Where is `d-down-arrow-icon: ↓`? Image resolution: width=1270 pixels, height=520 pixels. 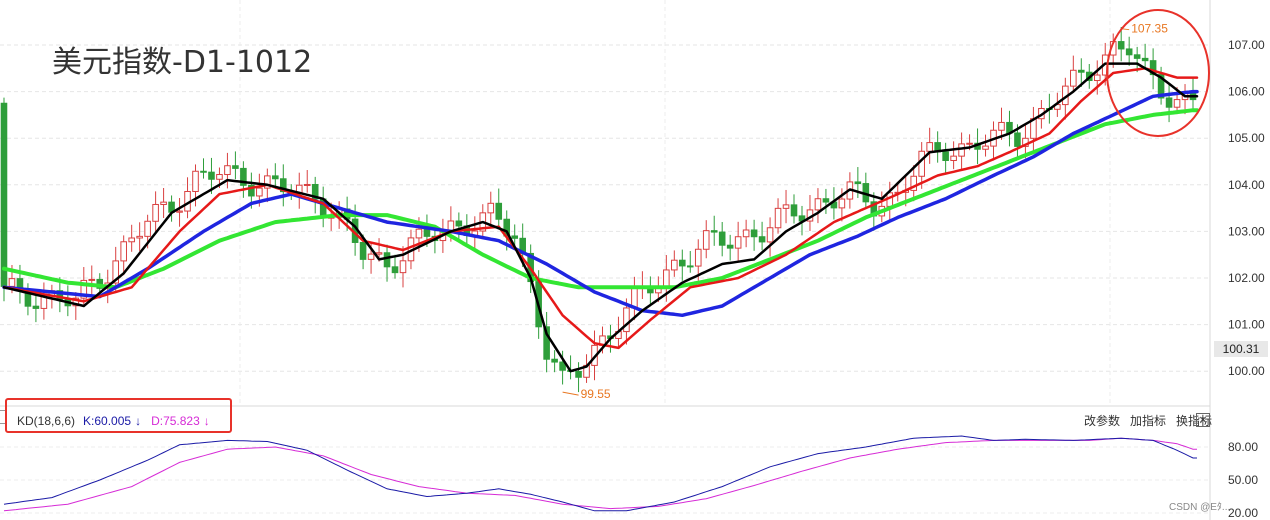 d-down-arrow-icon: ↓ is located at coordinates (207, 421).